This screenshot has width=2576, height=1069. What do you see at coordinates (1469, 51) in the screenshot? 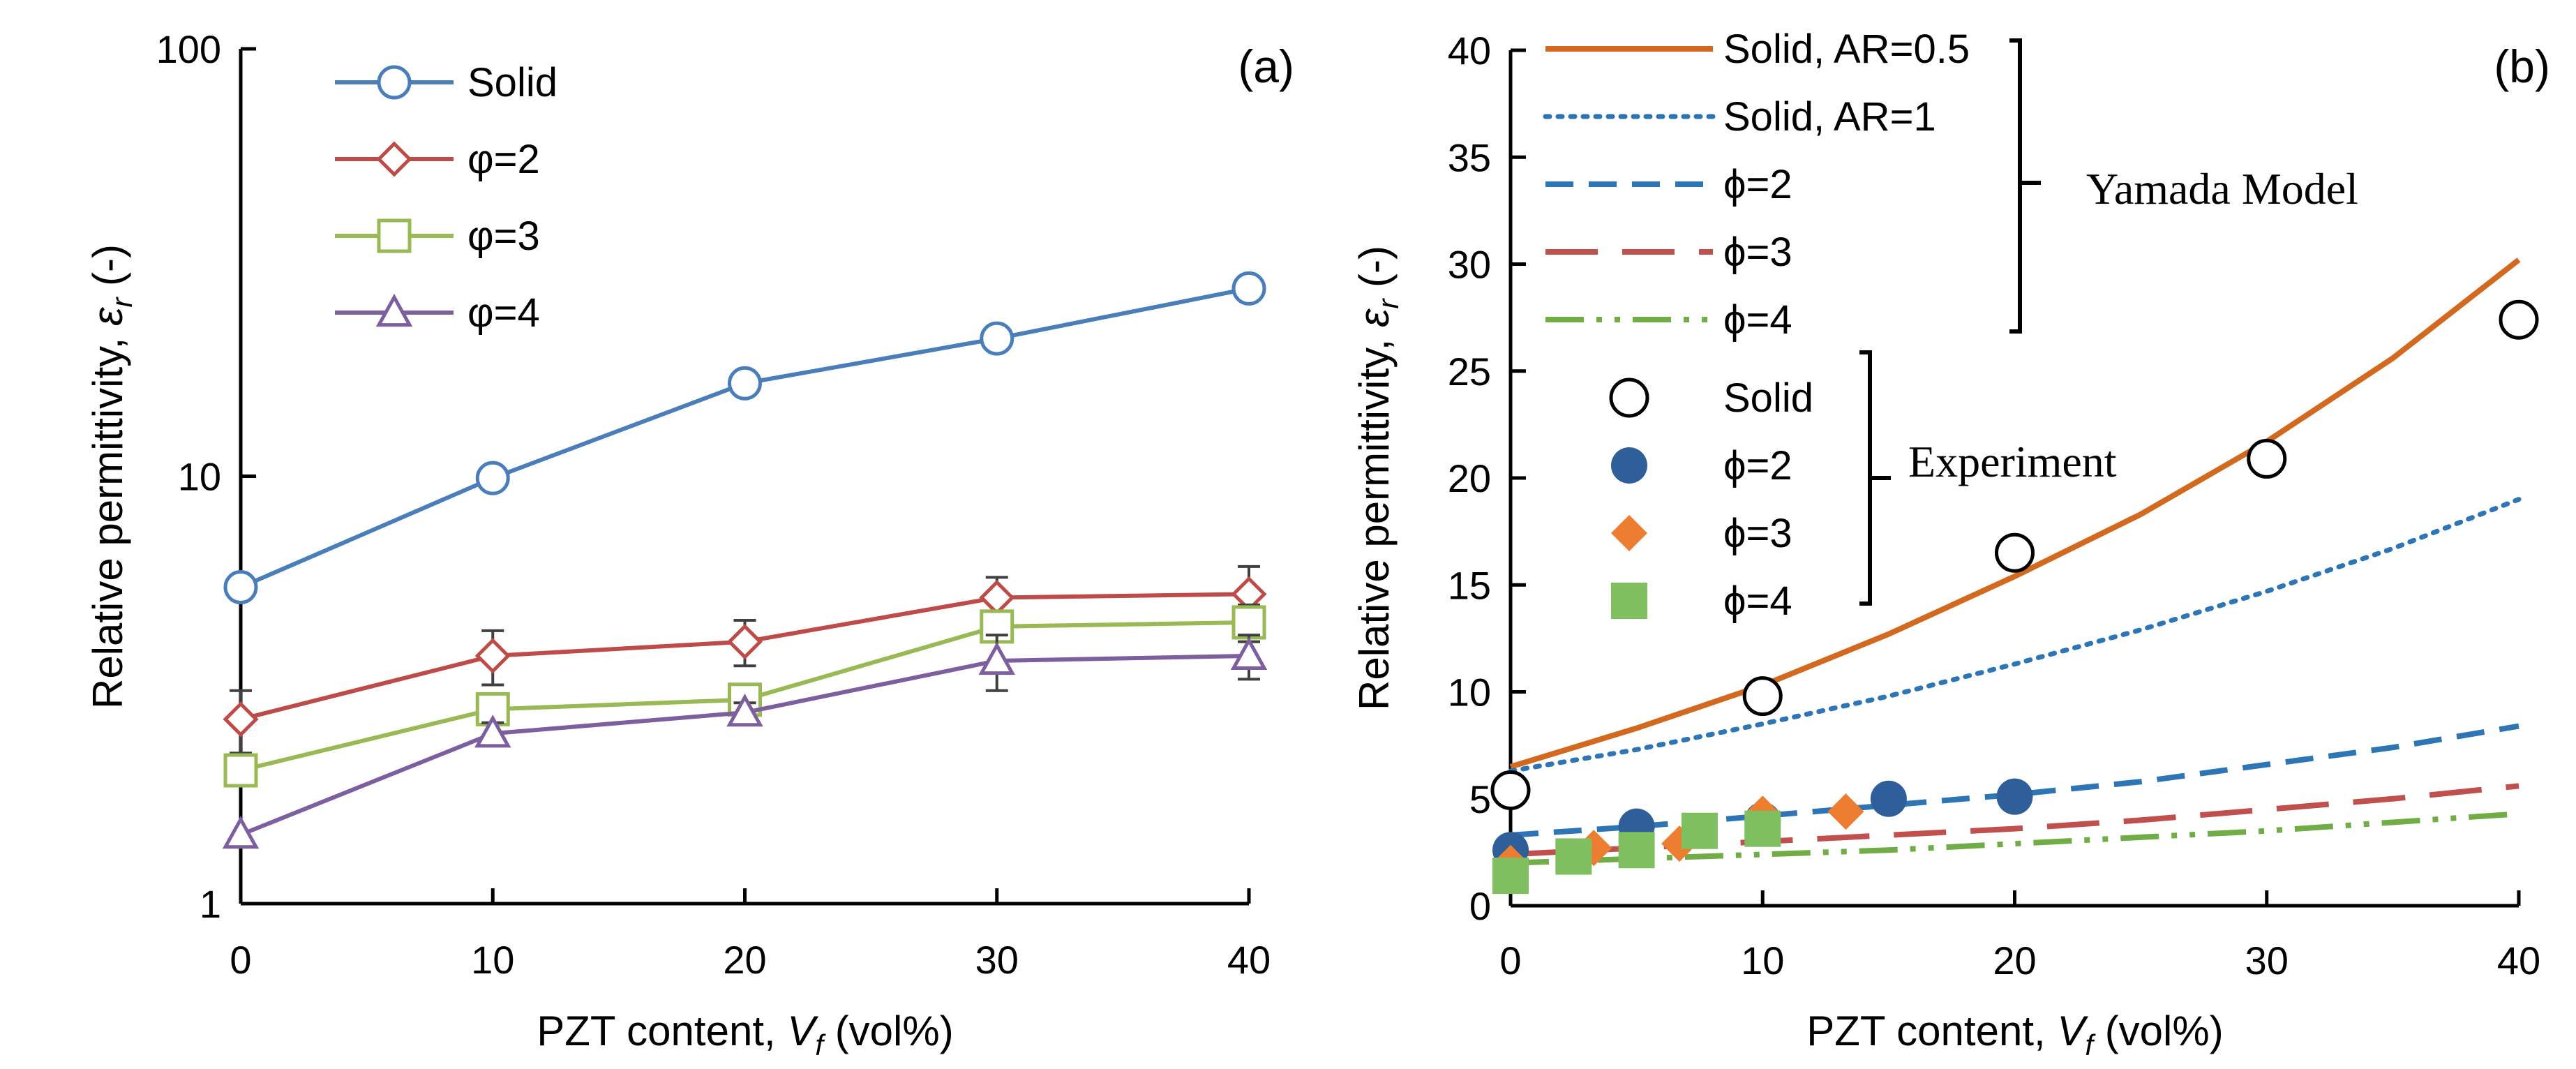
I see `y-tick-label: 40` at bounding box center [1469, 51].